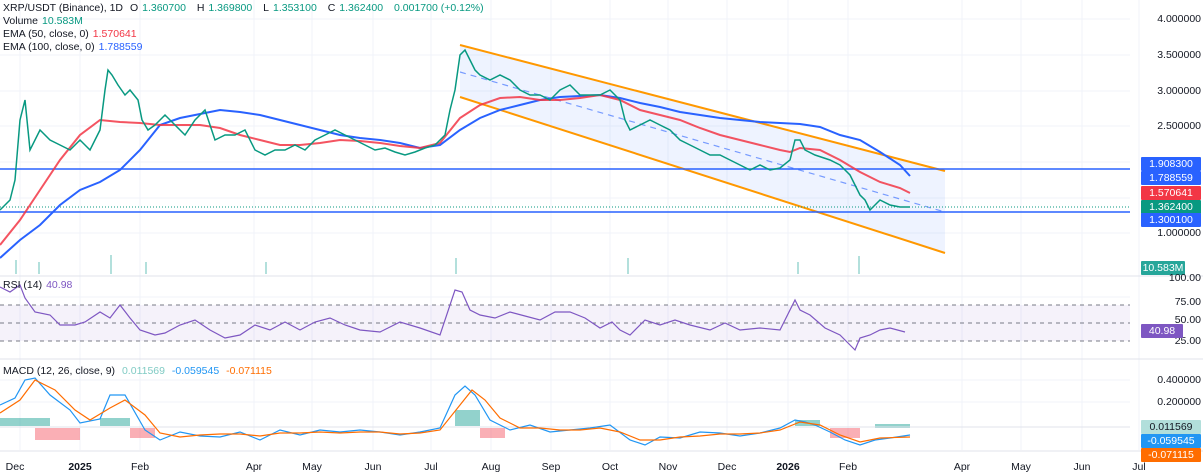 The image size is (1203, 476). Describe the element at coordinates (38, 285) in the screenshot. I see `rsi-legend: RSI (14) 40.98` at that location.